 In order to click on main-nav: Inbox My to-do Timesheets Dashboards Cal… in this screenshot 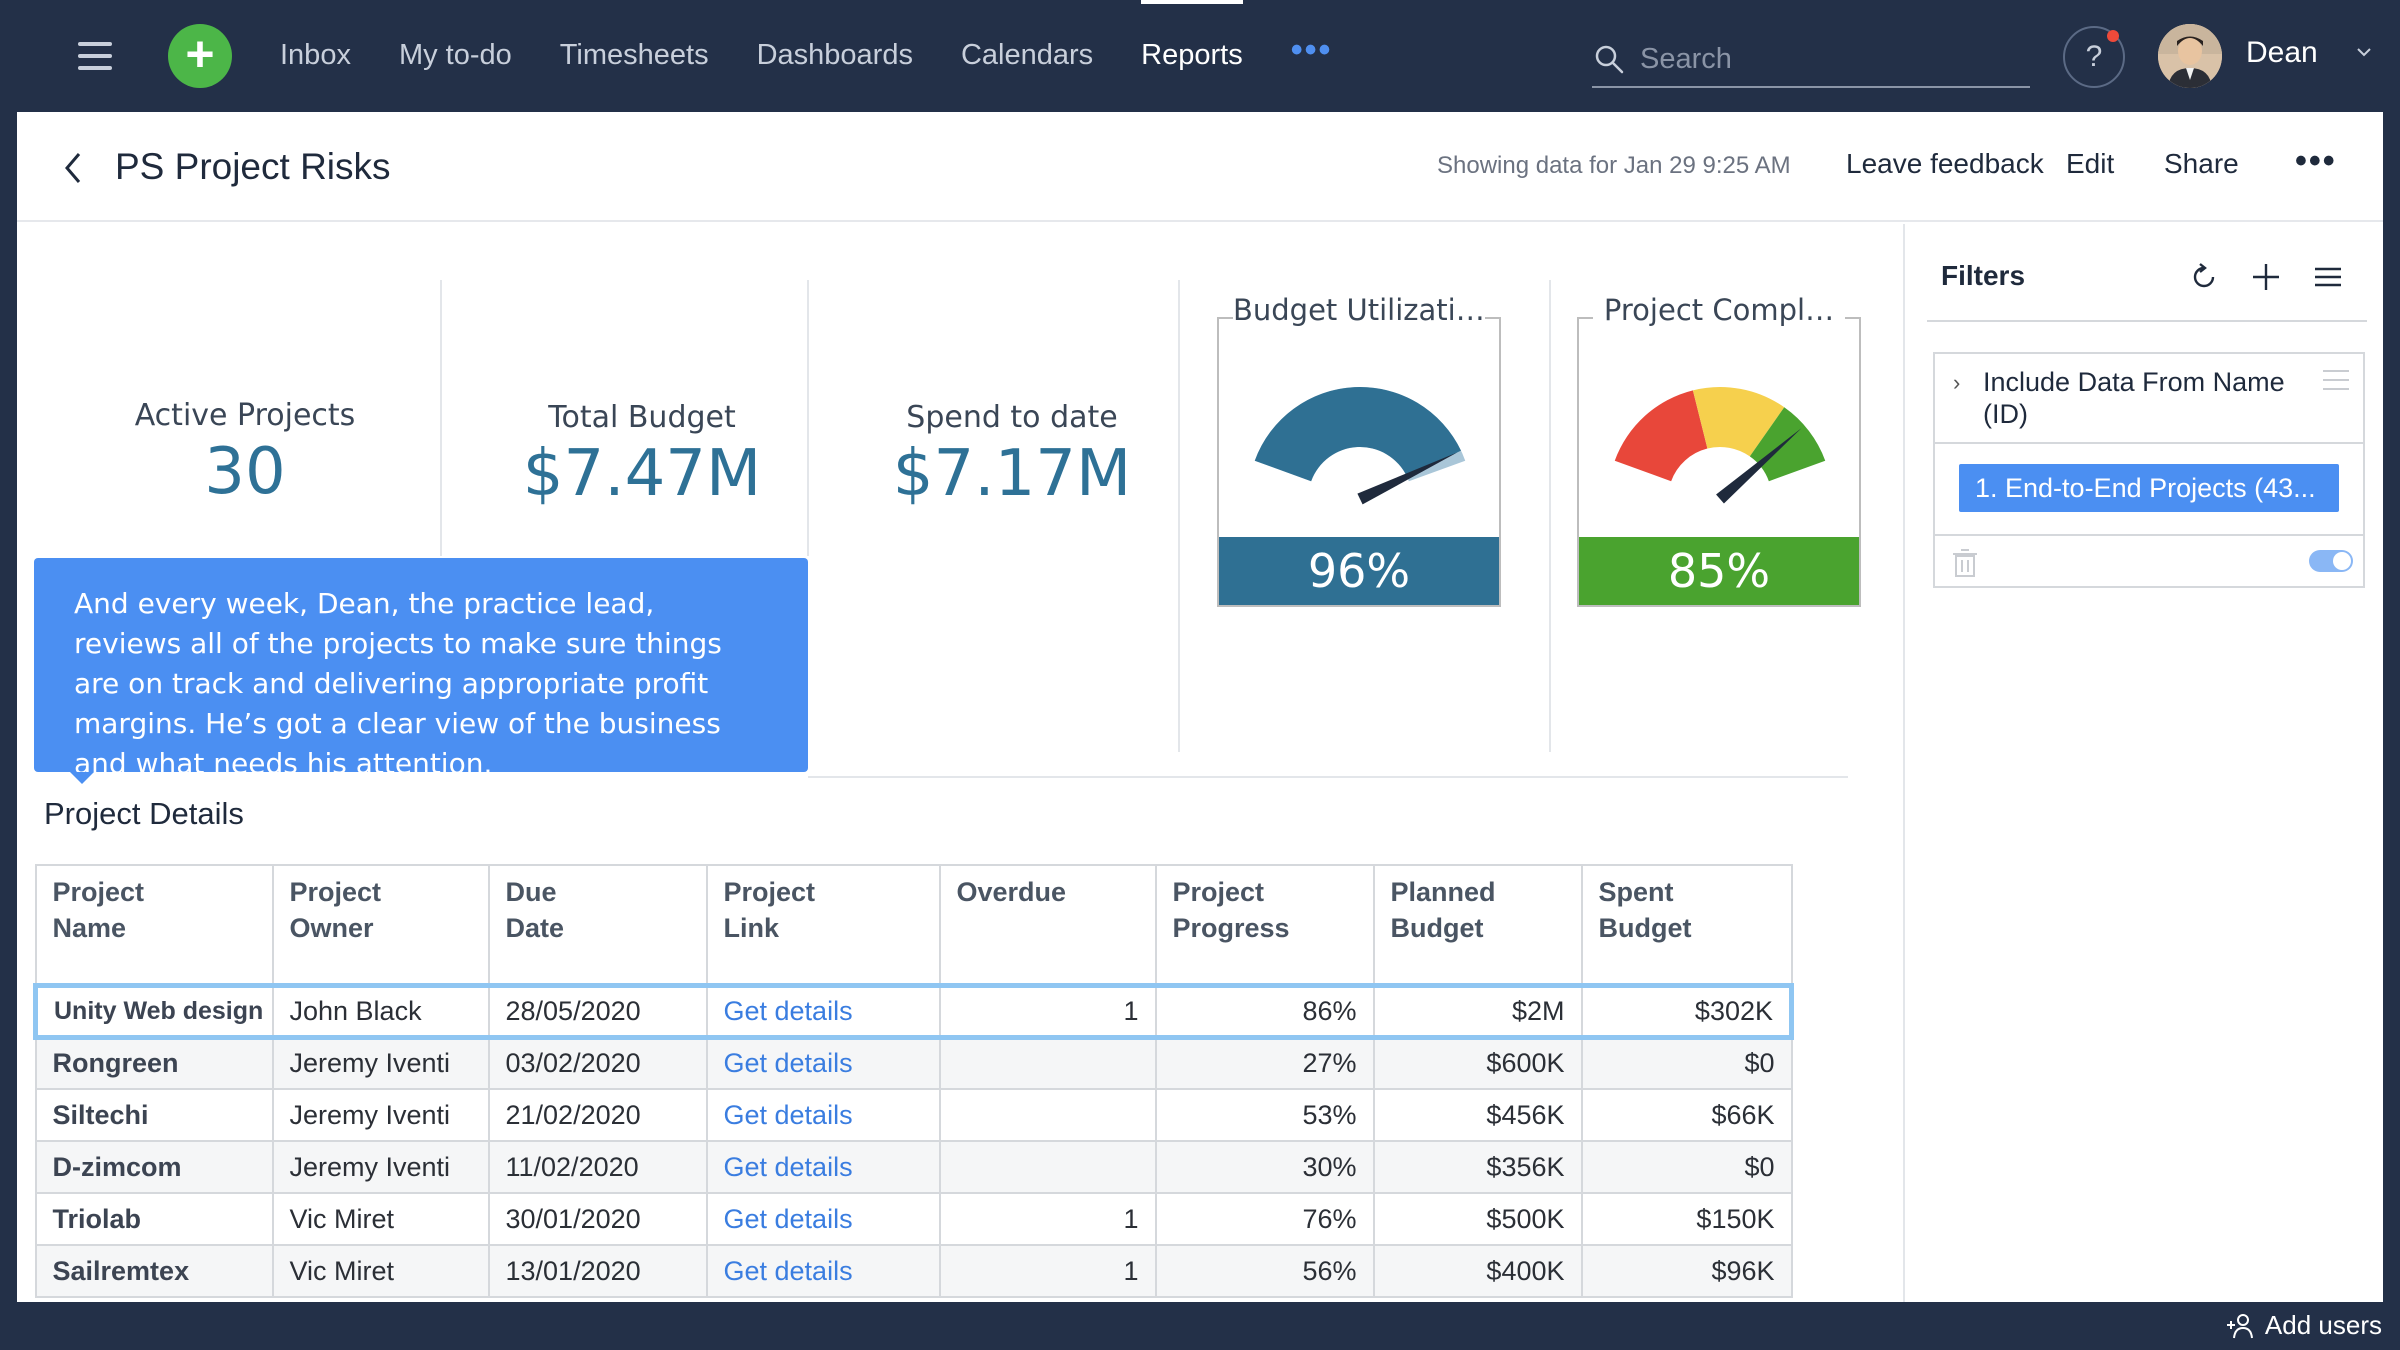, I will do `click(806, 55)`.